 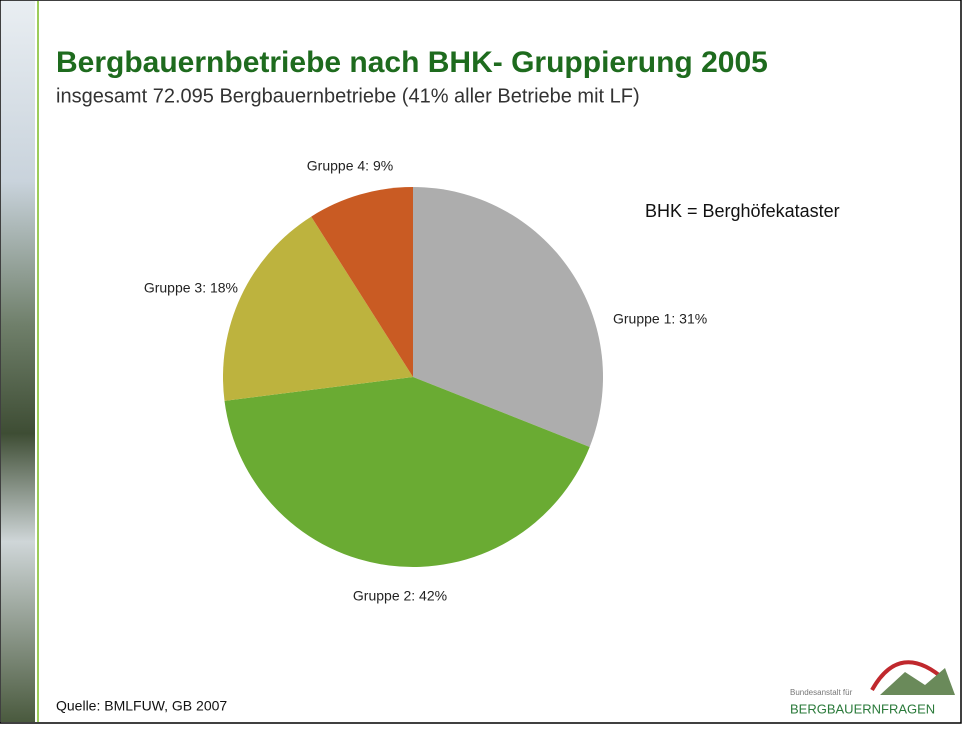 I want to click on source: Quelle: BMLFUW, GB 2007, so click(x=141, y=706).